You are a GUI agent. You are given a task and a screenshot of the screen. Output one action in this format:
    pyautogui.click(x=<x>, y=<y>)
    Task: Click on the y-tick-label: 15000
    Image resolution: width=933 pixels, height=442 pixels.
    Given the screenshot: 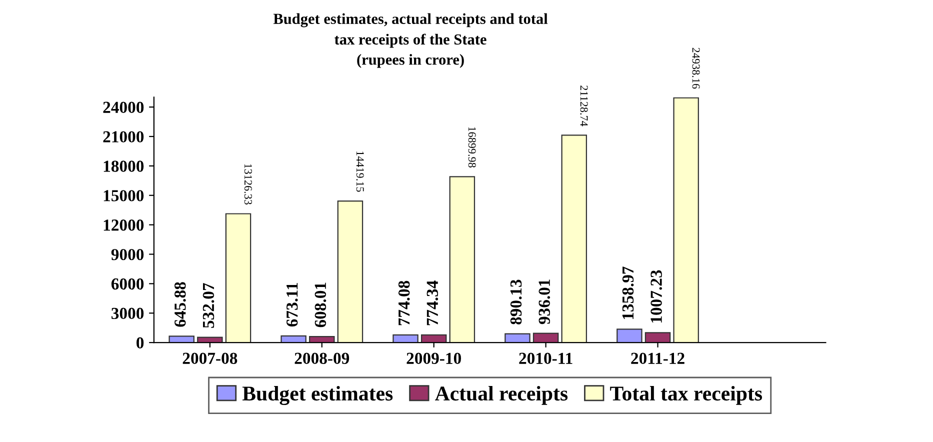 What is the action you would take?
    pyautogui.click(x=124, y=196)
    